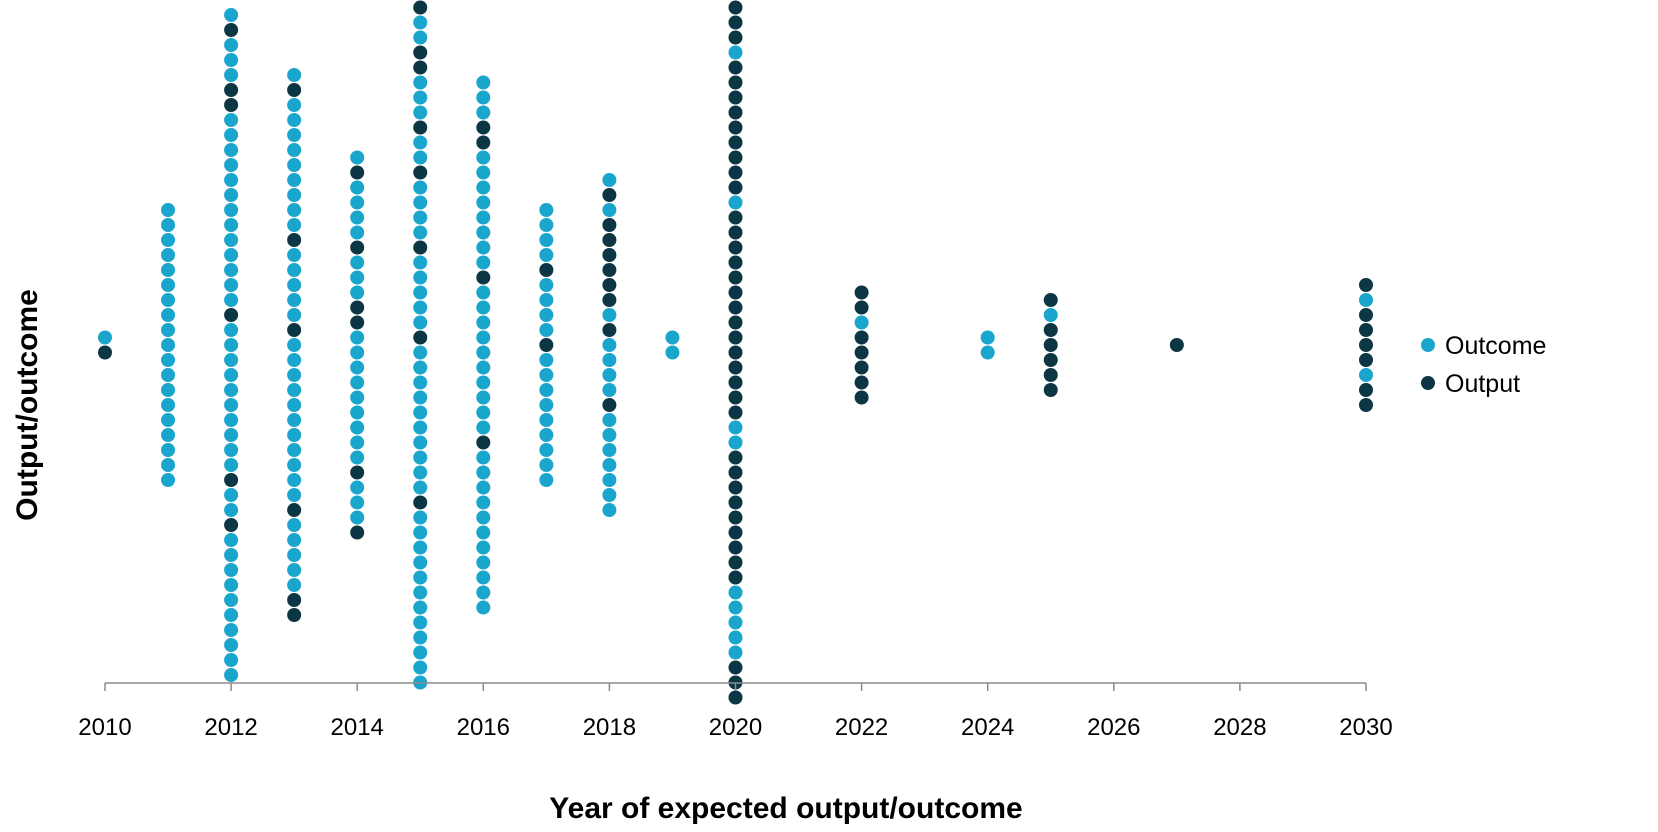 The image size is (1658, 832). Describe the element at coordinates (357, 727) in the screenshot. I see `x-tick-label: 2014` at that location.